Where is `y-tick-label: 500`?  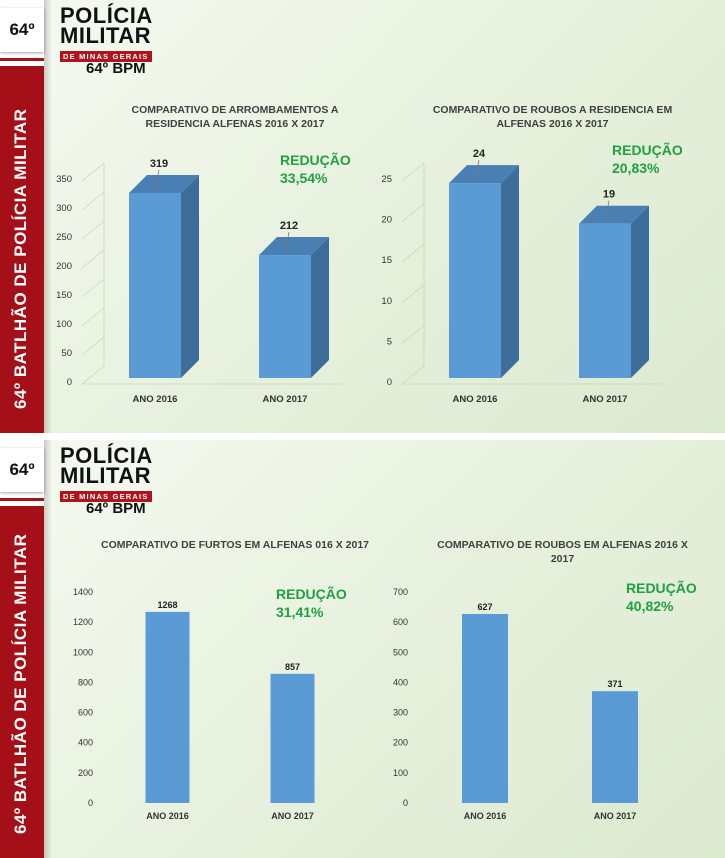 y-tick-label: 500 is located at coordinates (400, 652).